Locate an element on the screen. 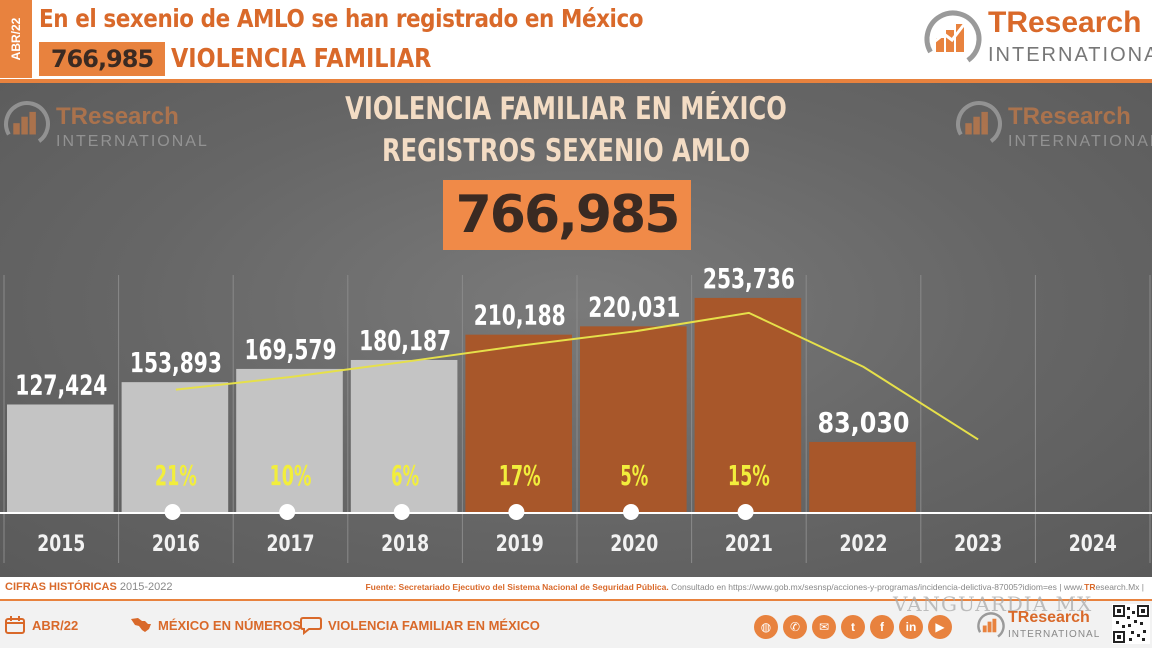  value-label-2019: 210,188 is located at coordinates (520, 315).